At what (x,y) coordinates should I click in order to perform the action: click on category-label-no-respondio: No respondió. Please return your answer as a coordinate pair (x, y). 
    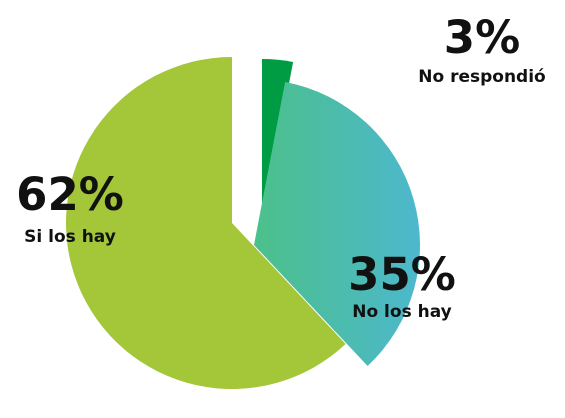
    Looking at the image, I should click on (481, 77).